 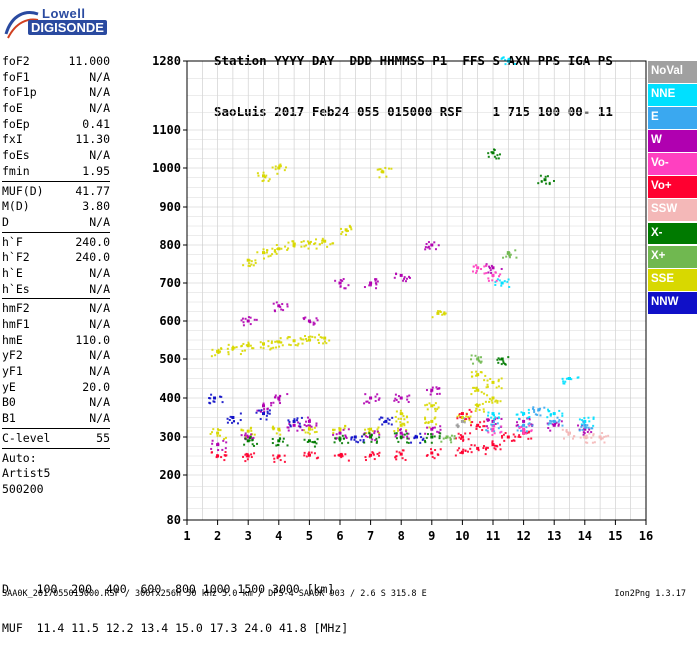 I want to click on param-name: foF2, so click(x=16, y=61).